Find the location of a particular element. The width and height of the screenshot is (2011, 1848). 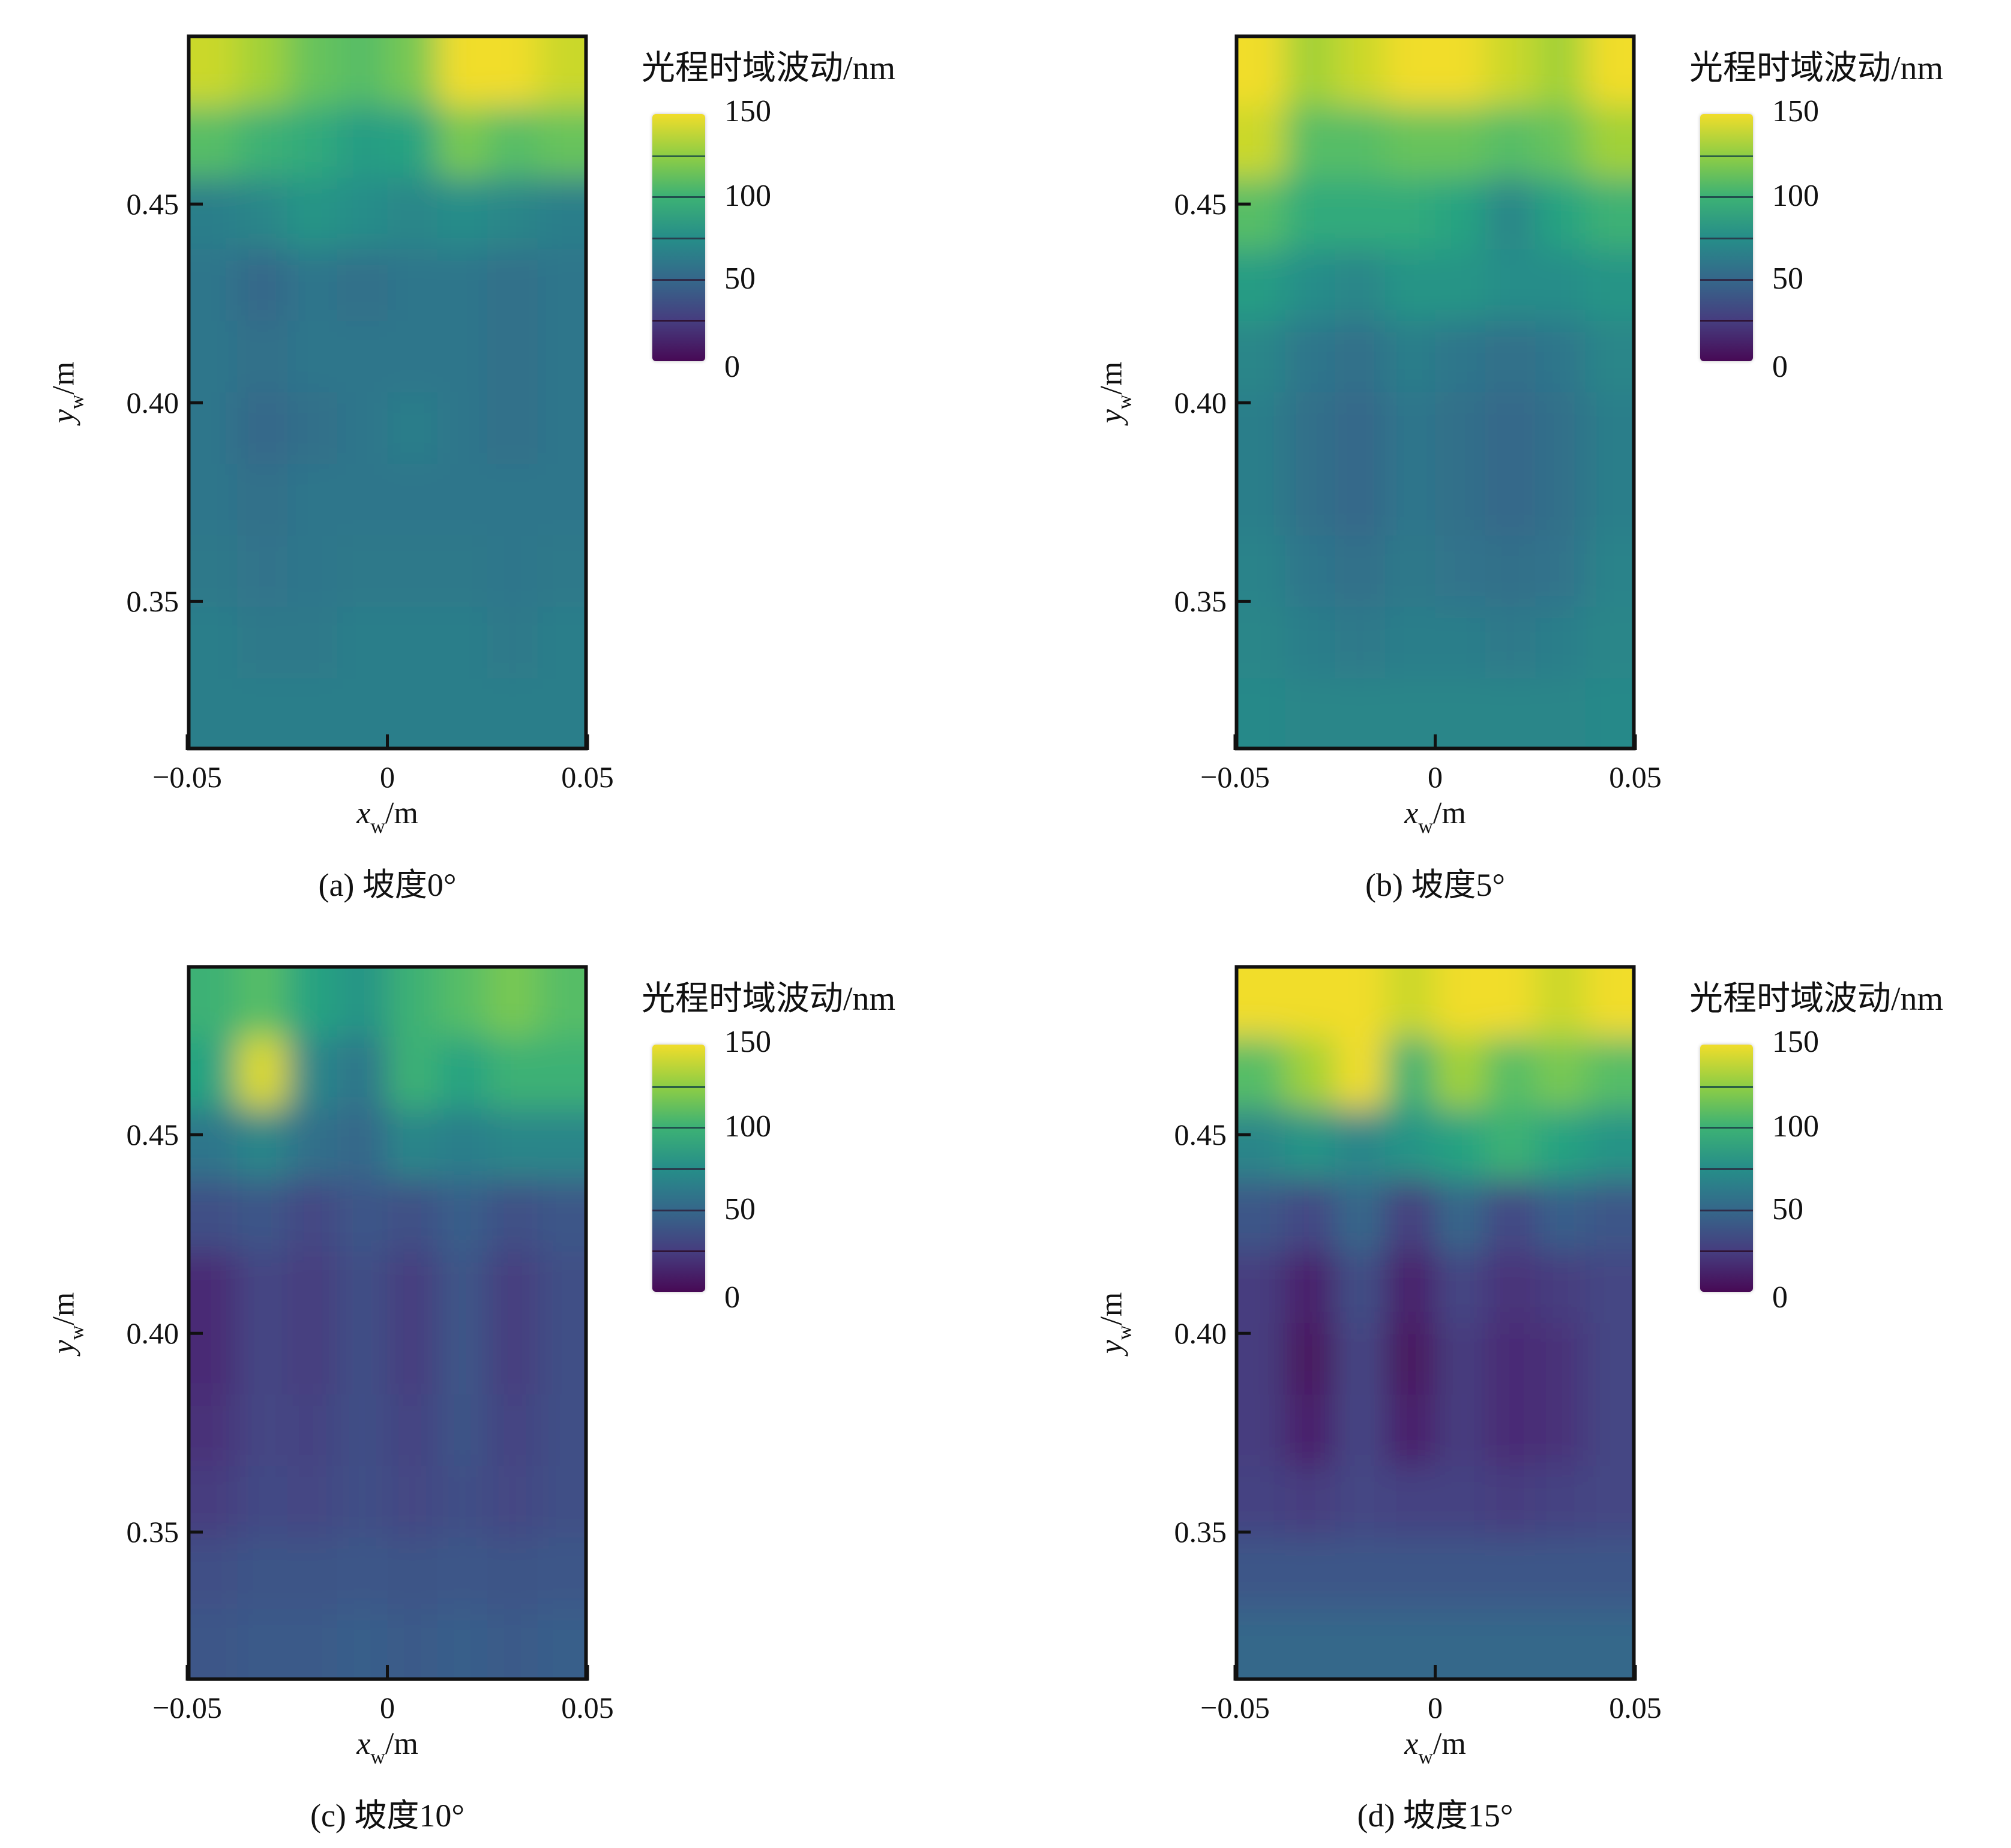

x-tick-label: 0 is located at coordinates (387, 1707).